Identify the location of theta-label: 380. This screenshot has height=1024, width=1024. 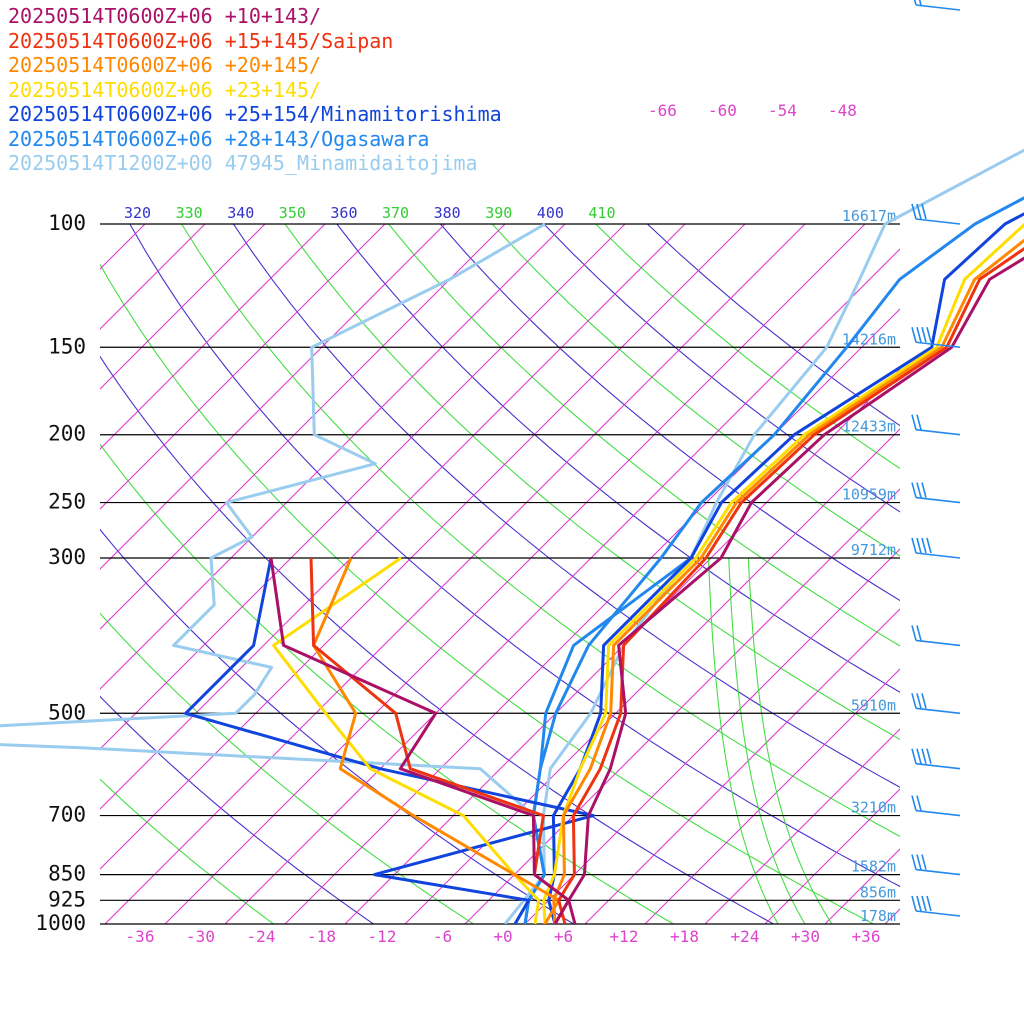
(447, 213).